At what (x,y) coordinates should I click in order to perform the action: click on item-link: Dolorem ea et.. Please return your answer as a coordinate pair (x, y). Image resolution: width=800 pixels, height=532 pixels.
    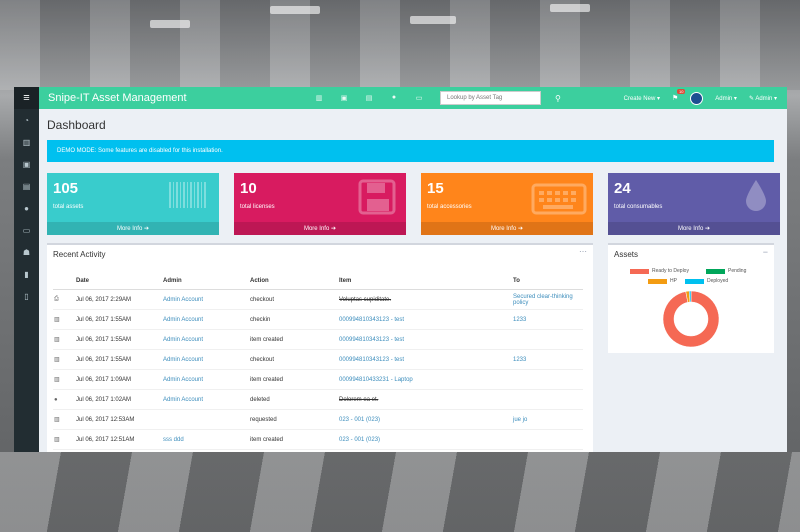
    Looking at the image, I should click on (425, 399).